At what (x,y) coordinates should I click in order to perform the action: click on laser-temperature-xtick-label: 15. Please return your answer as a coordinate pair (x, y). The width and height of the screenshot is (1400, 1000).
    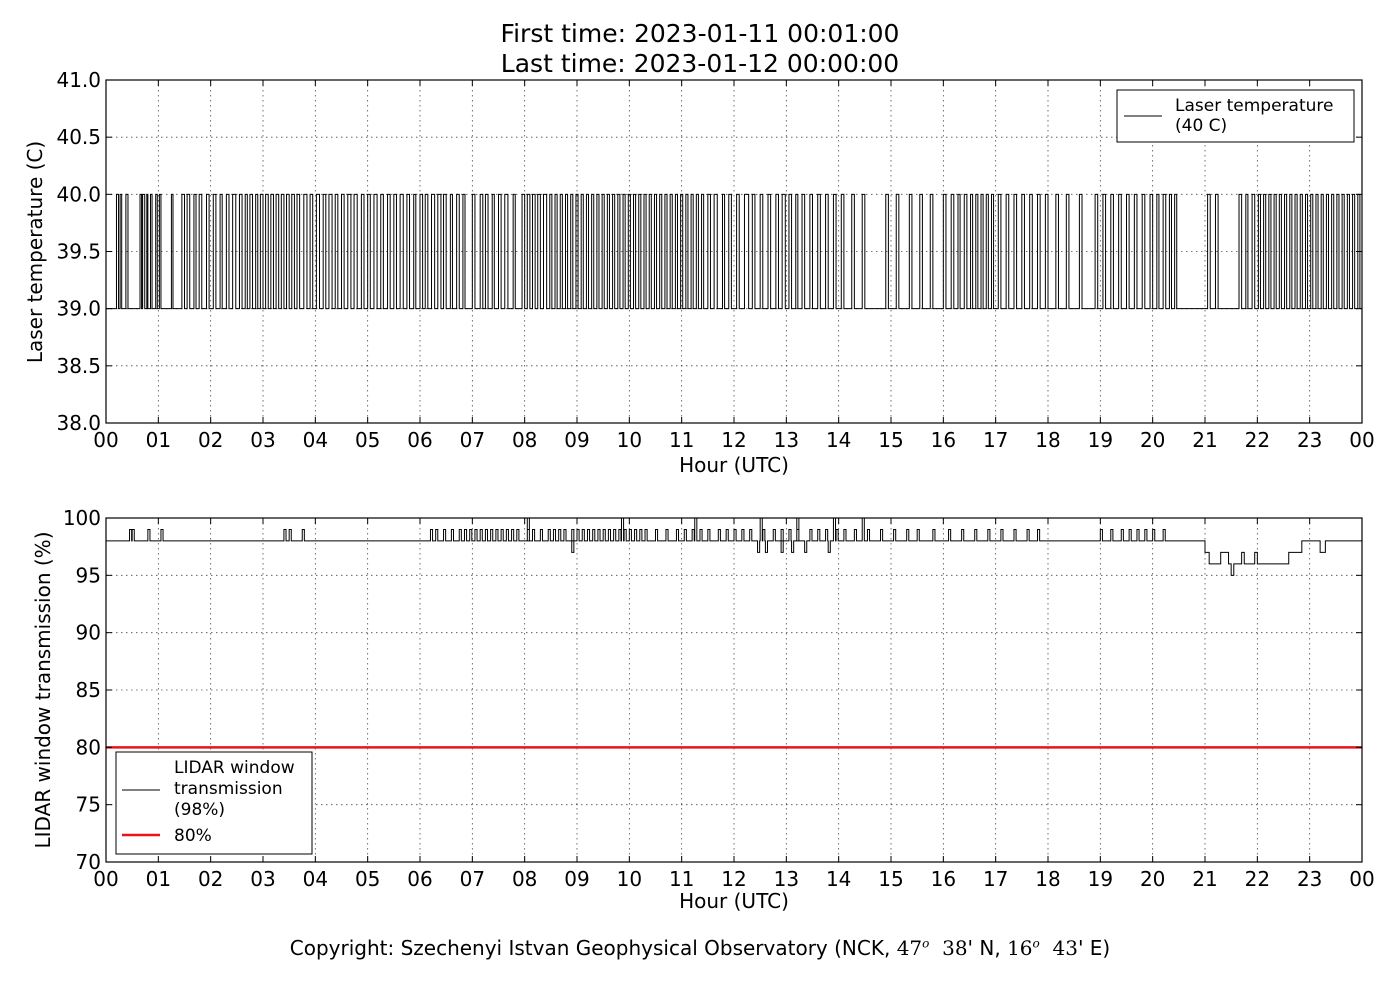
    Looking at the image, I should click on (890, 440).